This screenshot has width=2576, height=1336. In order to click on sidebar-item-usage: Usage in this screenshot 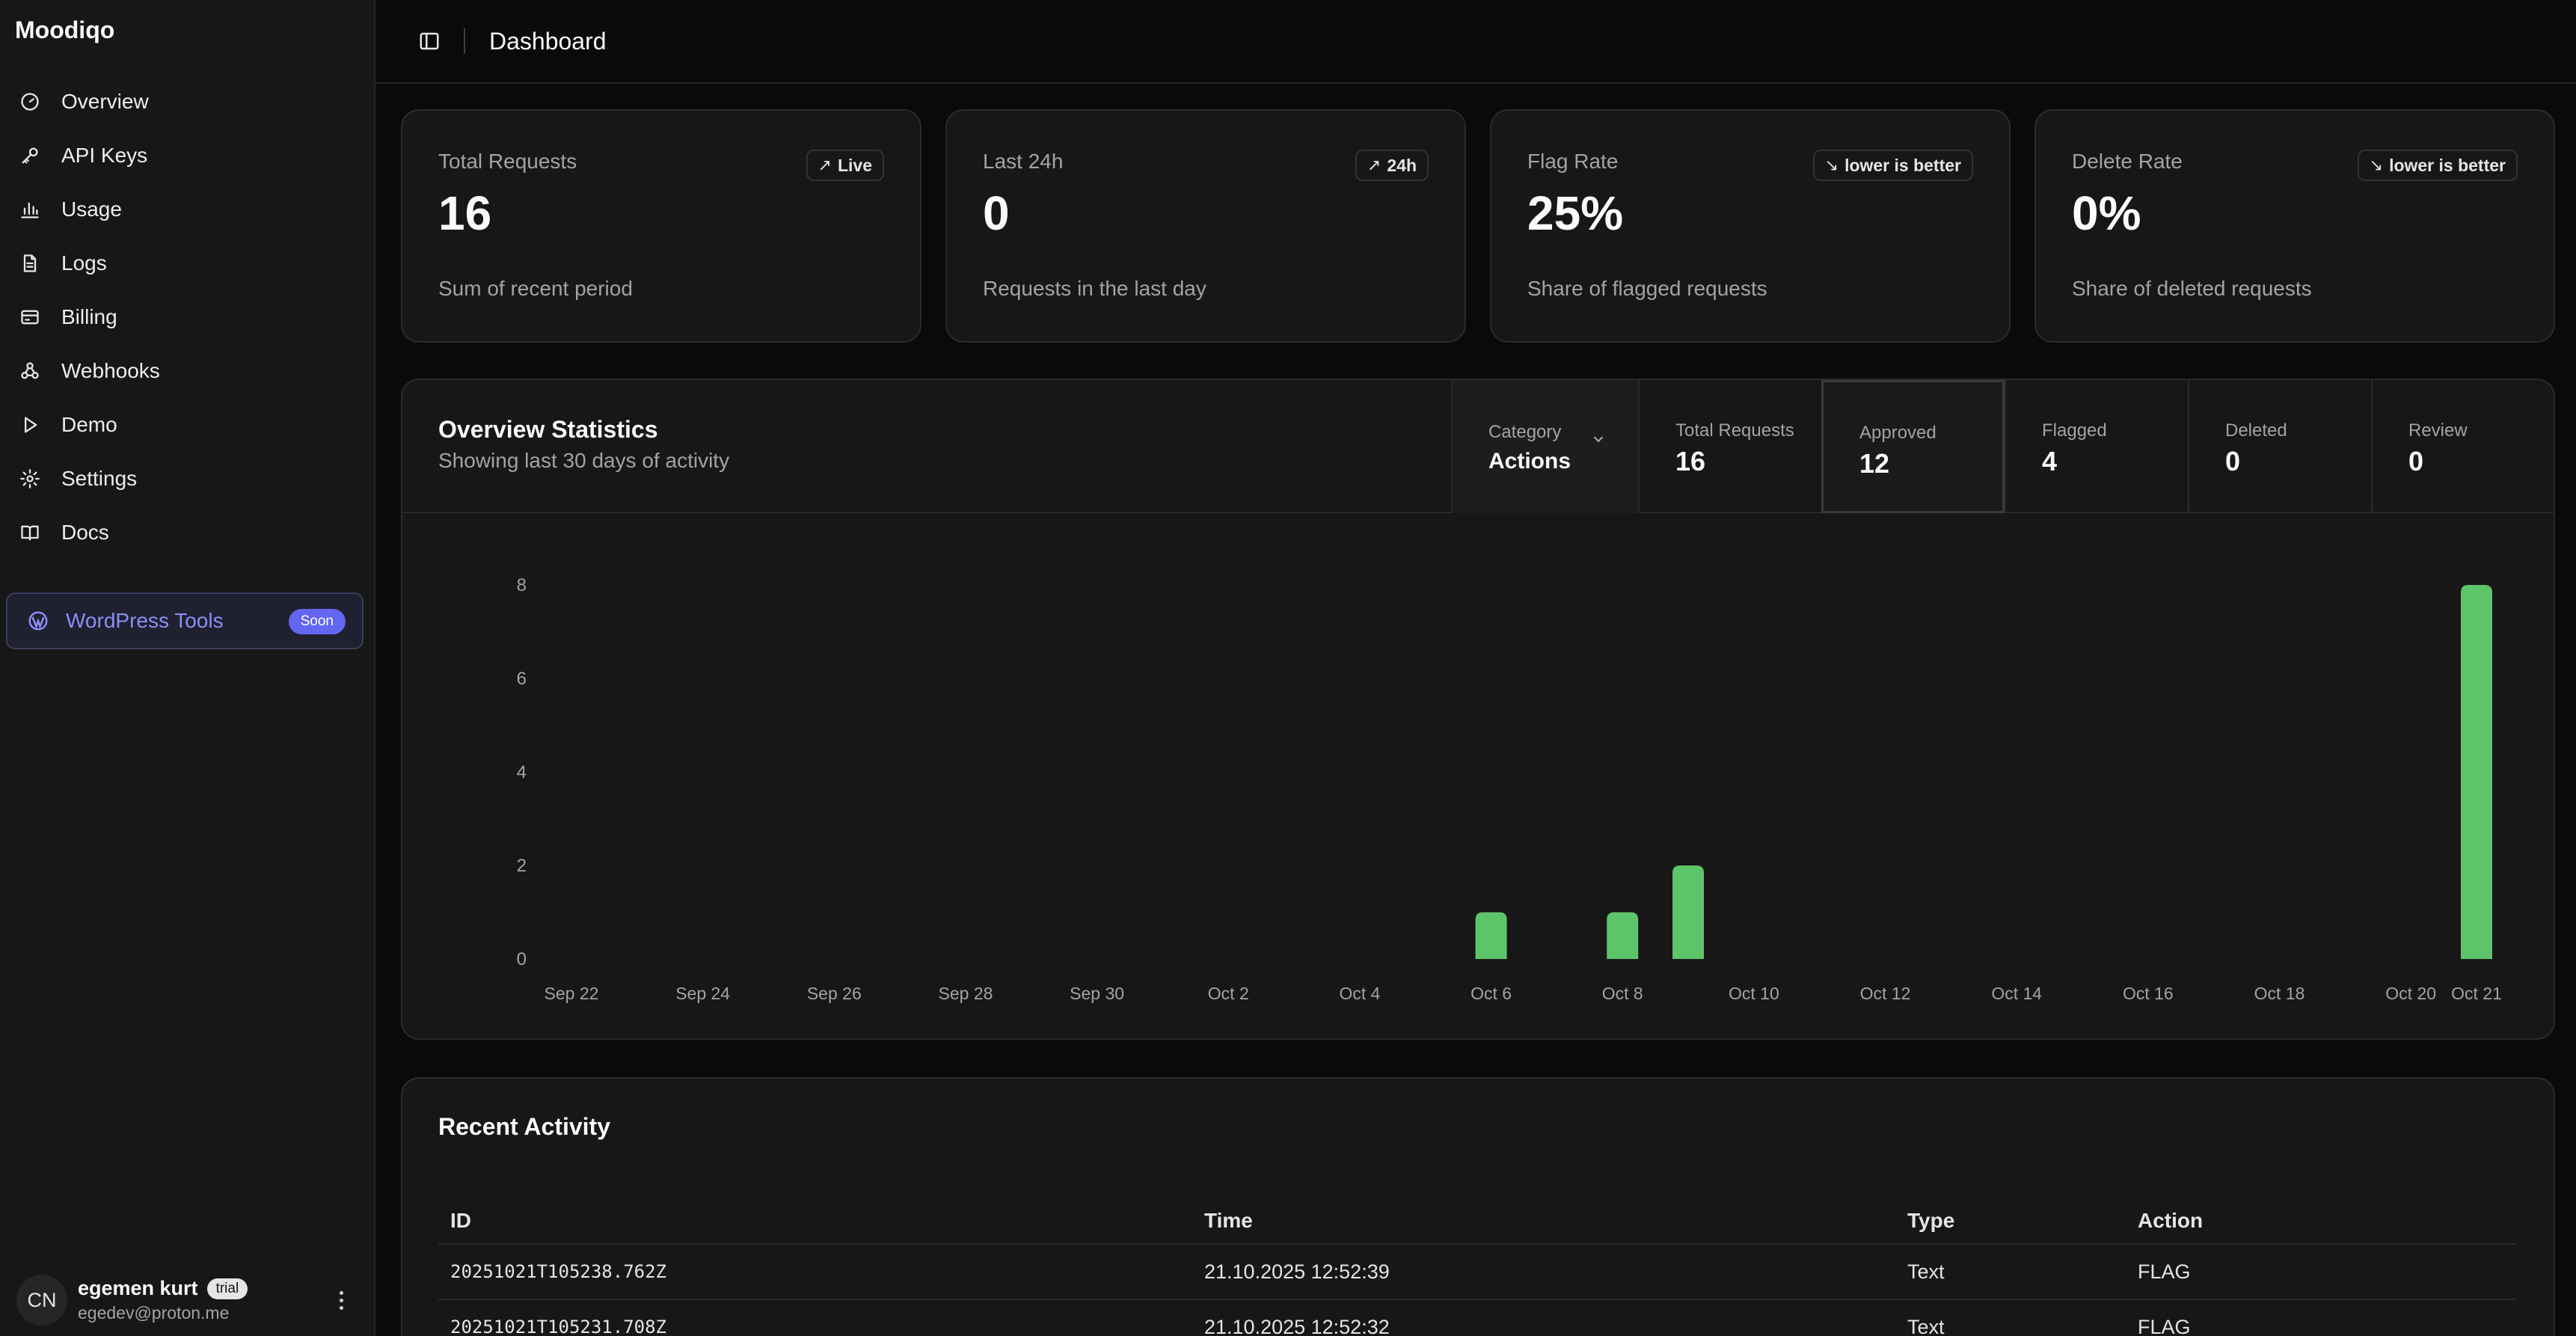, I will do `click(187, 209)`.